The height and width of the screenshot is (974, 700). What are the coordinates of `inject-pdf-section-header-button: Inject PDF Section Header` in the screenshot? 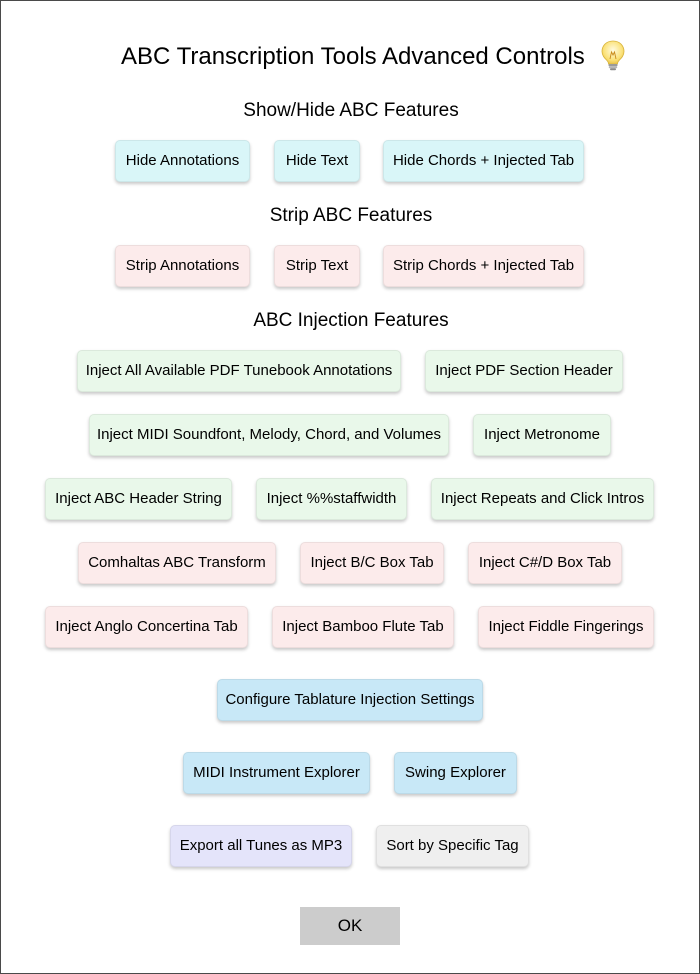 It's located at (524, 371).